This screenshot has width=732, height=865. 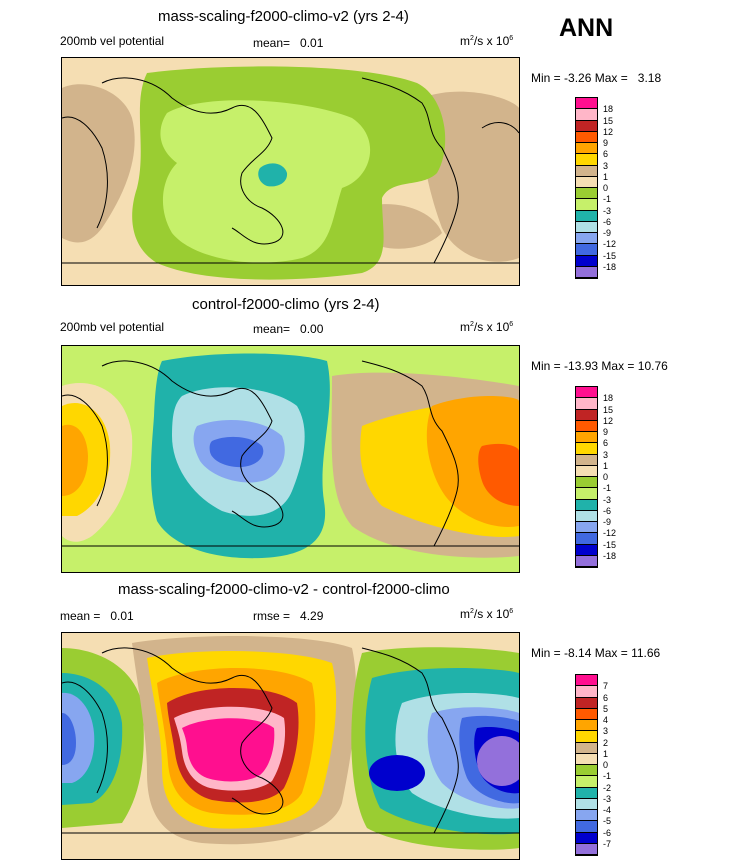 What do you see at coordinates (607, 510) in the screenshot?
I see `panel2-colorbar-label: -6` at bounding box center [607, 510].